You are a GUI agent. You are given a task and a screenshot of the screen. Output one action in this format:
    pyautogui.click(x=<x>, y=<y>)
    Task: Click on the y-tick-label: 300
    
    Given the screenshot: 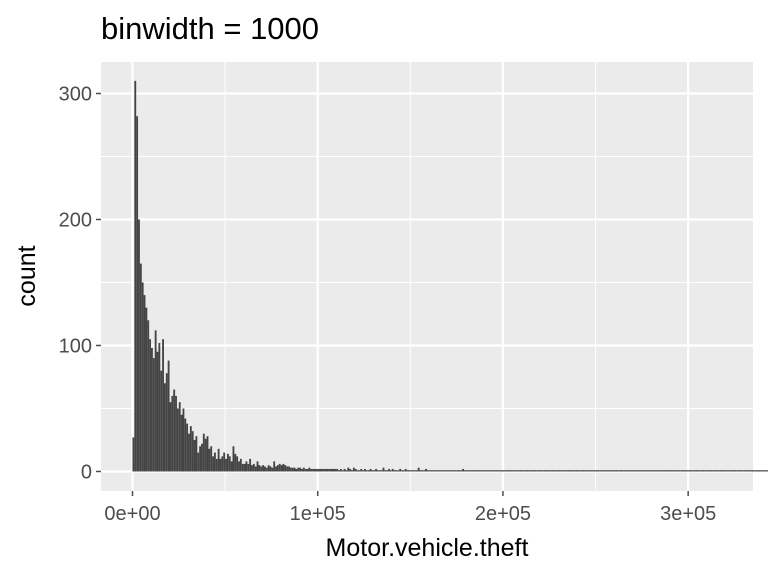 What is the action you would take?
    pyautogui.click(x=75, y=94)
    